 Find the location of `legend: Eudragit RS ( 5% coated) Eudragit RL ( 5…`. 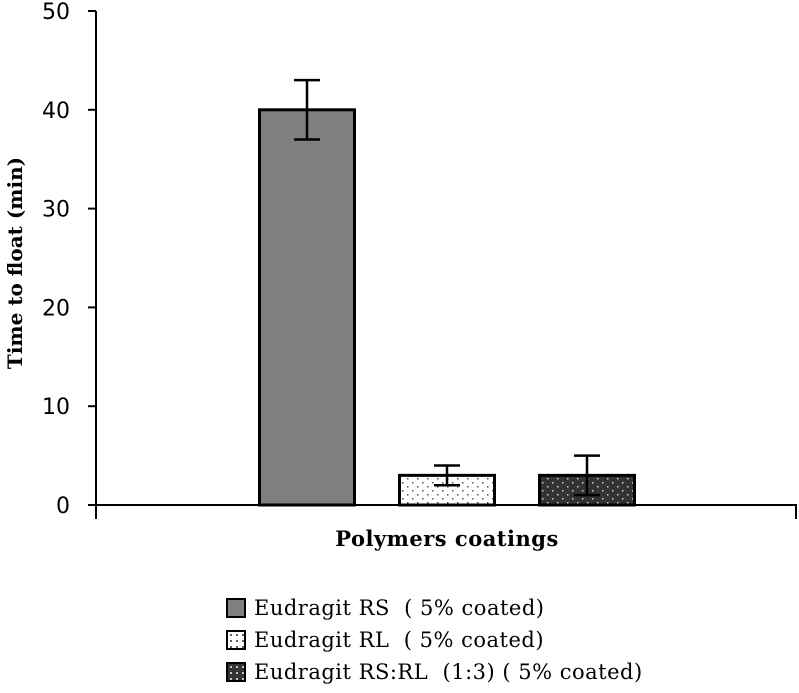

legend: Eudragit RS ( 5% coated) Eudragit RL ( 5… is located at coordinates (434, 640).